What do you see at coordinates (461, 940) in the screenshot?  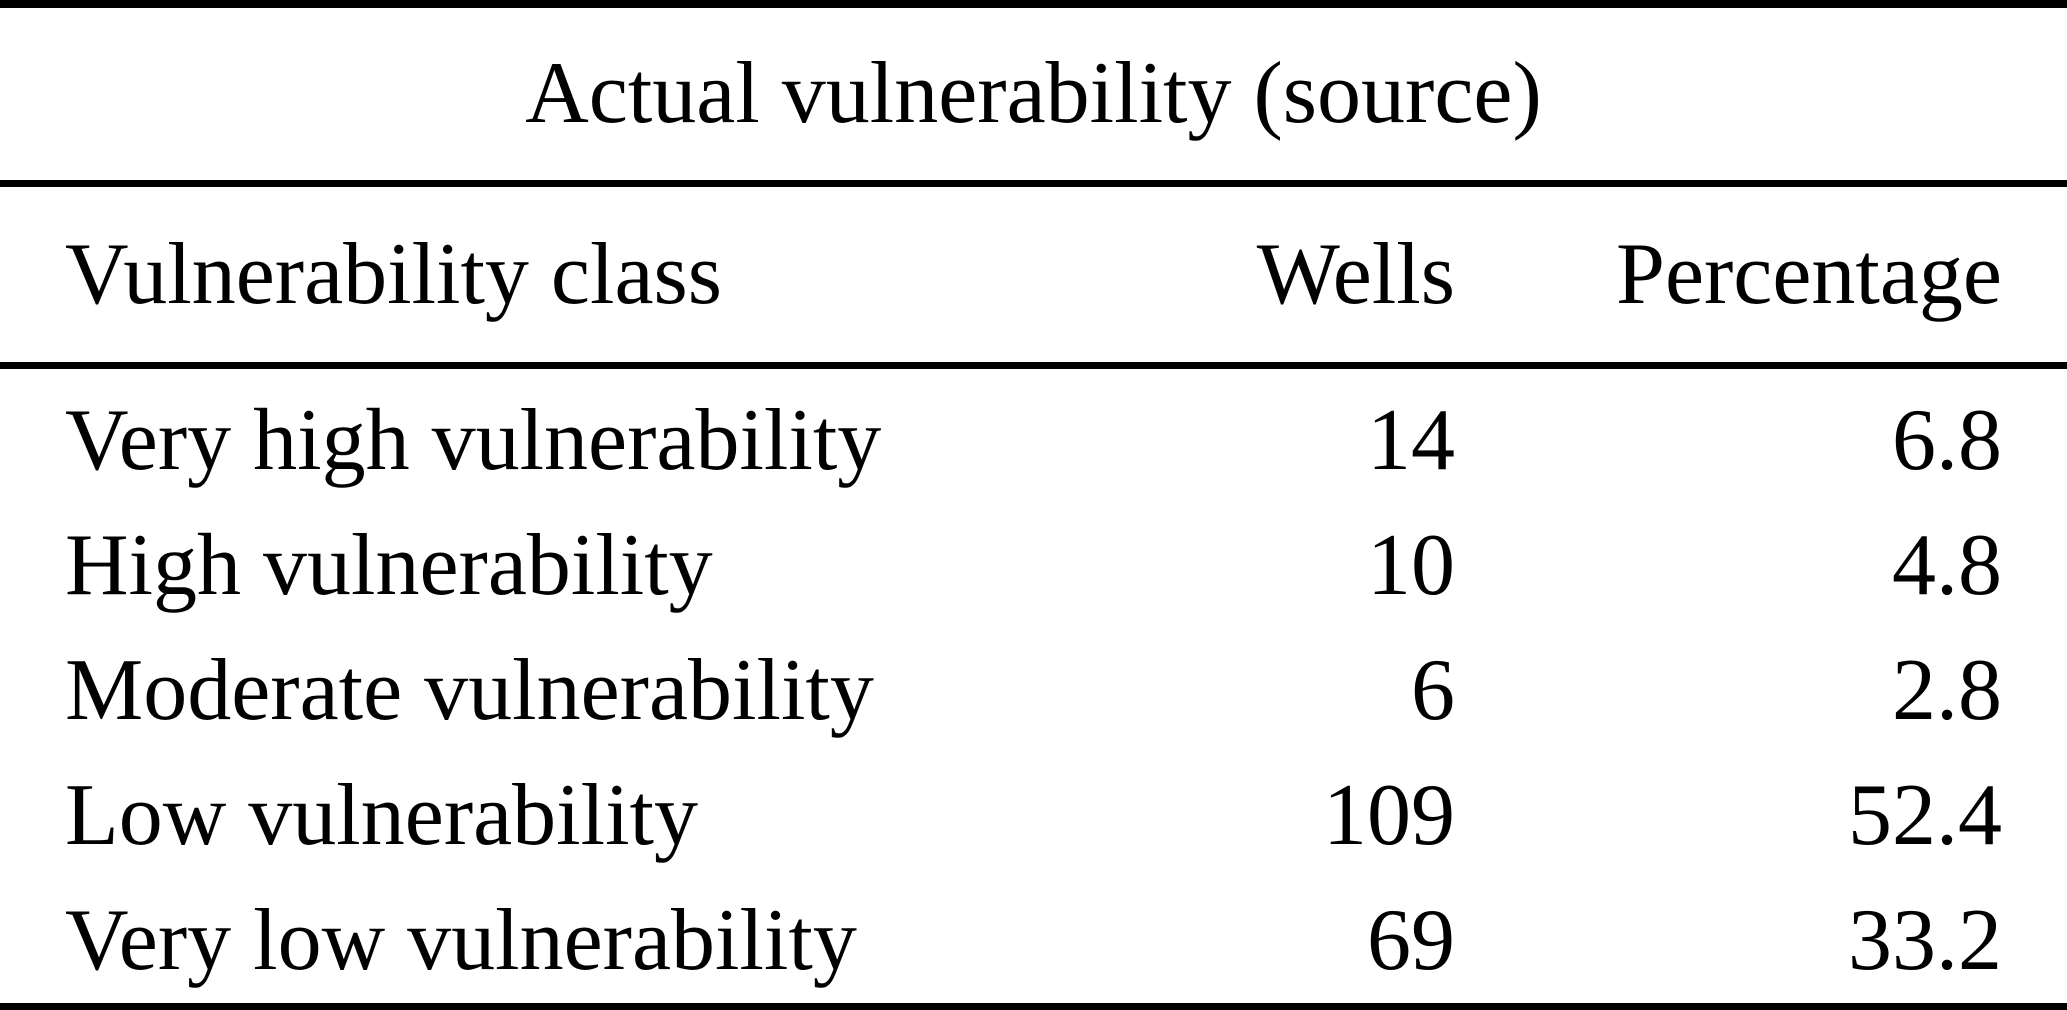 I see `cell-vulnerability-class: Very low vulnerability` at bounding box center [461, 940].